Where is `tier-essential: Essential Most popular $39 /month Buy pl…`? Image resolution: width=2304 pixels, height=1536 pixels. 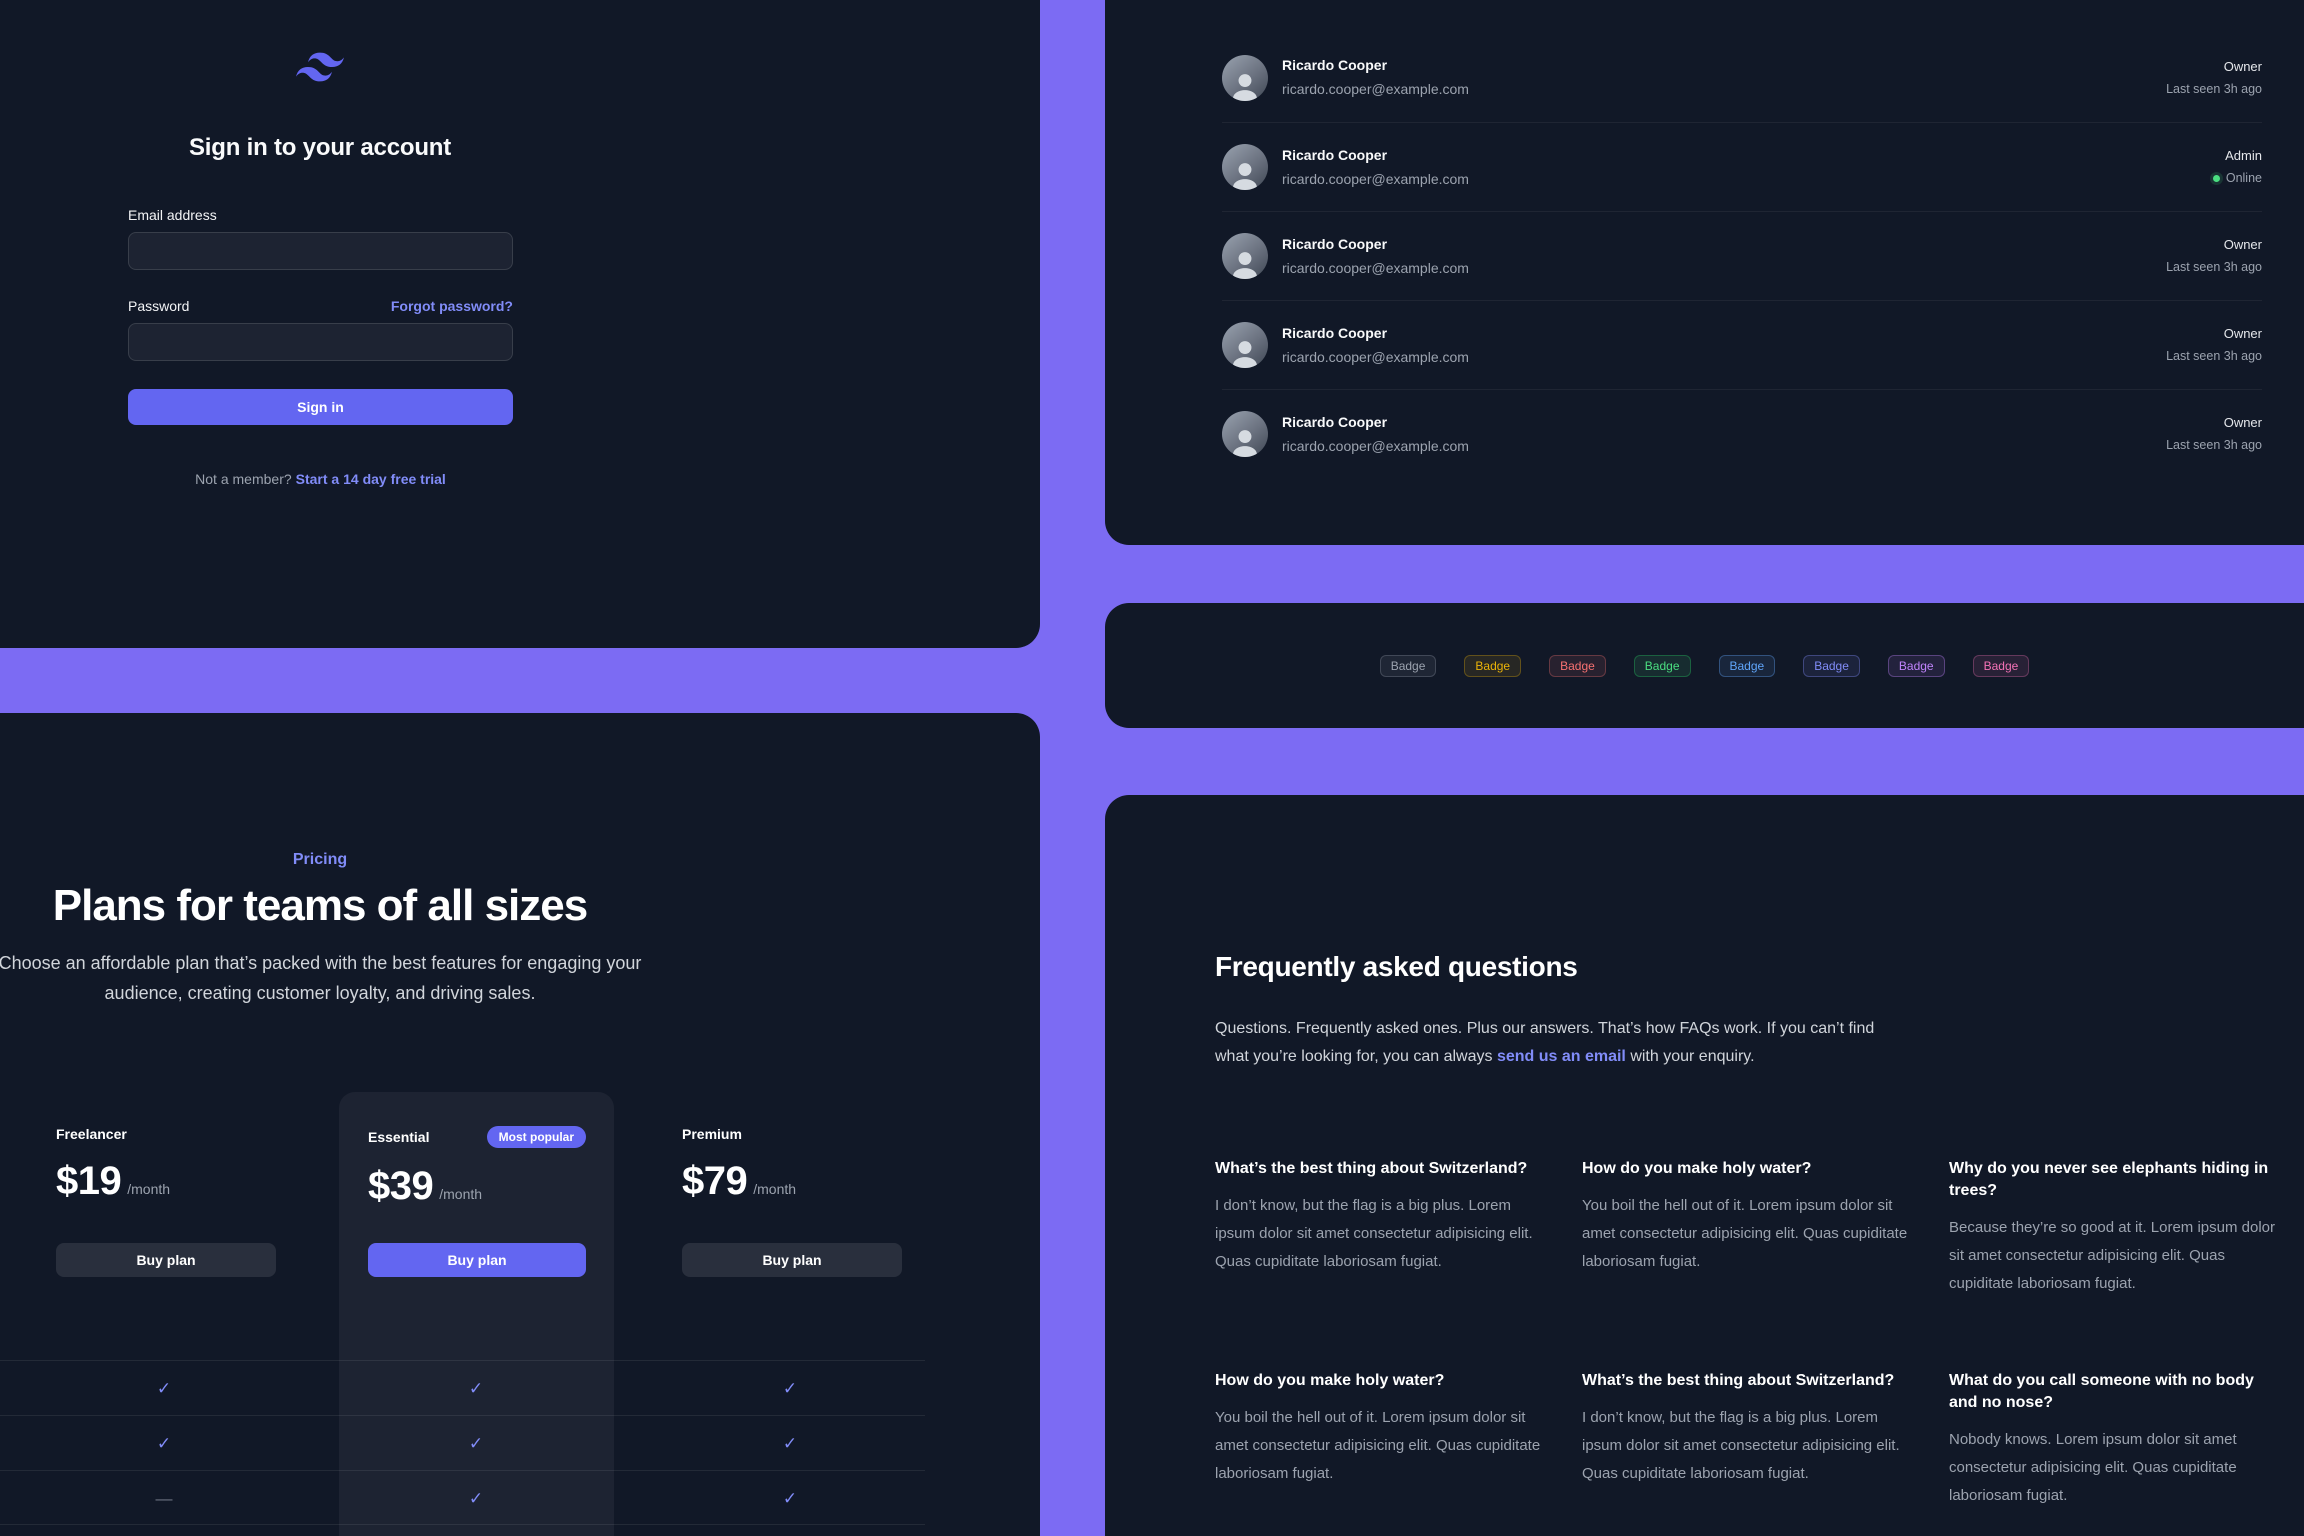
tier-essential: Essential Most popular $39 /month Buy pl… is located at coordinates (477, 1206).